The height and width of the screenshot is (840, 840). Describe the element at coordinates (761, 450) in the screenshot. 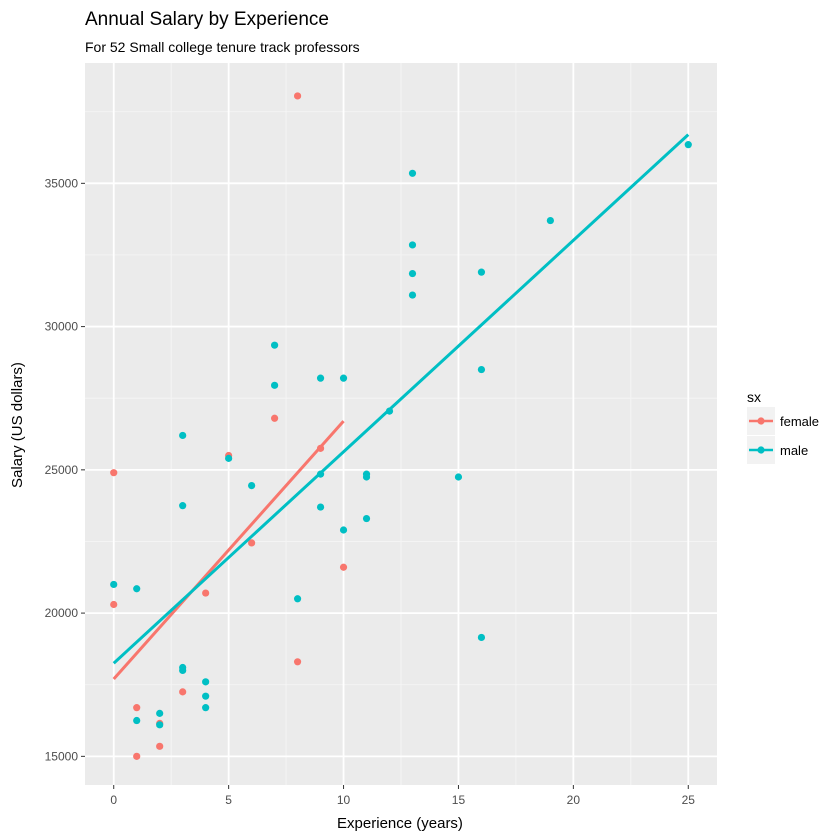

I see `legend-key-point-male` at that location.